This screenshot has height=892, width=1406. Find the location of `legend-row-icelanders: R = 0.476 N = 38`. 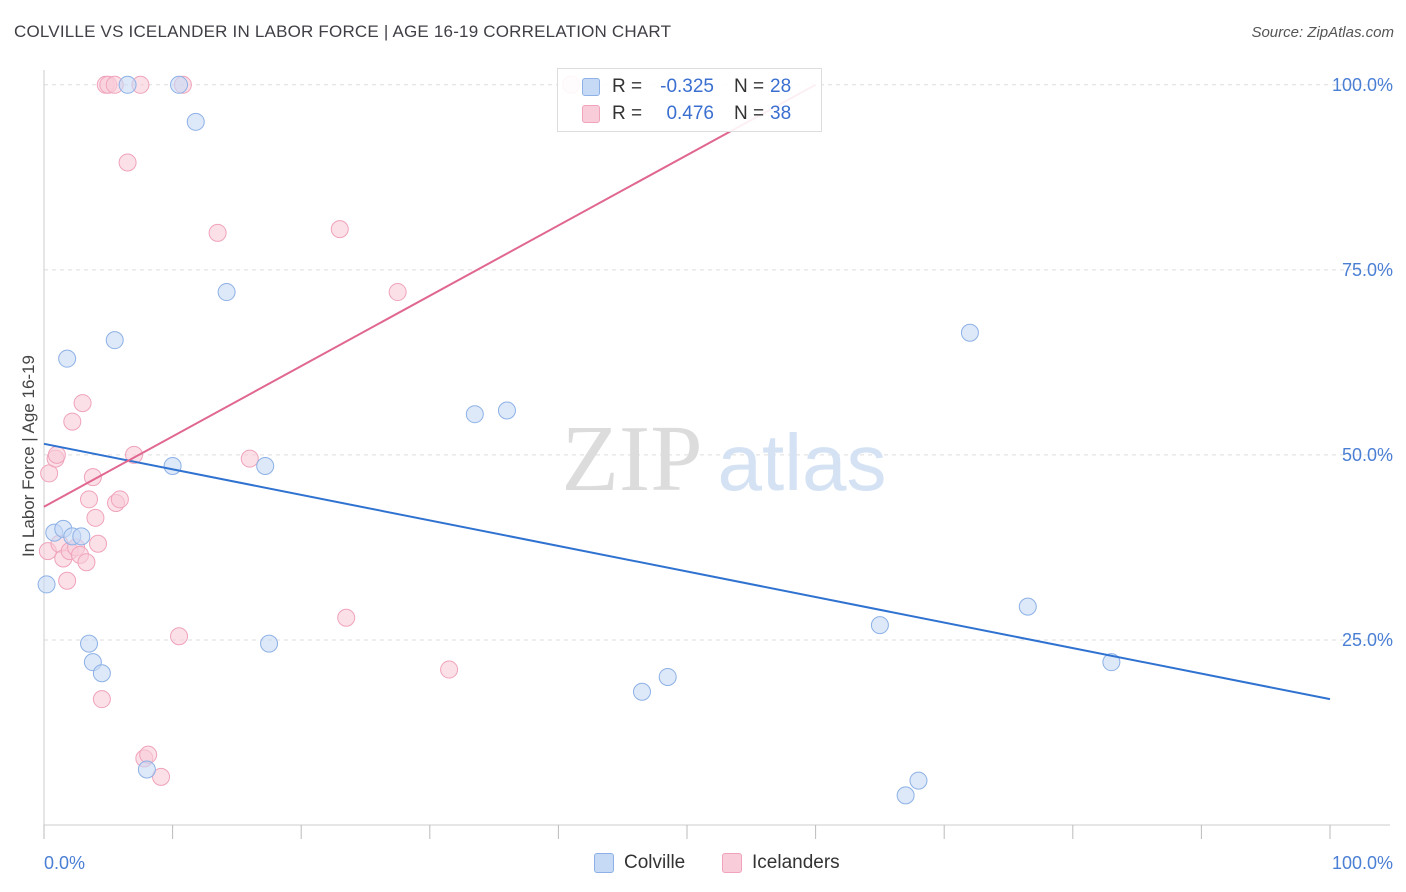

legend-row-icelanders: R = 0.476 N = 38 is located at coordinates (686, 114).